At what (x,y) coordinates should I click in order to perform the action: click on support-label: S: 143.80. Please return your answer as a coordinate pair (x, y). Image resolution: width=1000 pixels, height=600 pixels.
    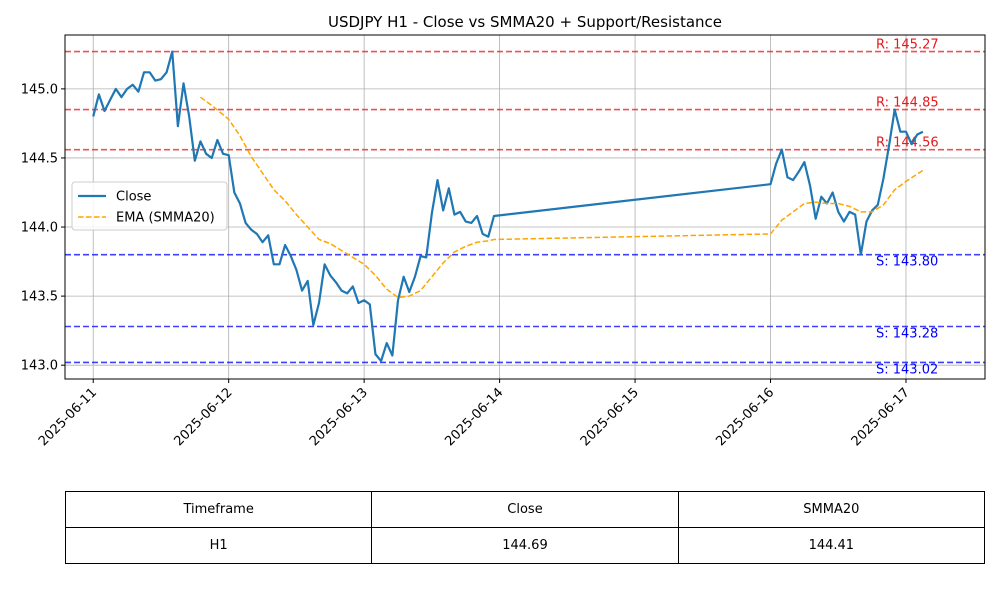
    Looking at the image, I should click on (907, 262).